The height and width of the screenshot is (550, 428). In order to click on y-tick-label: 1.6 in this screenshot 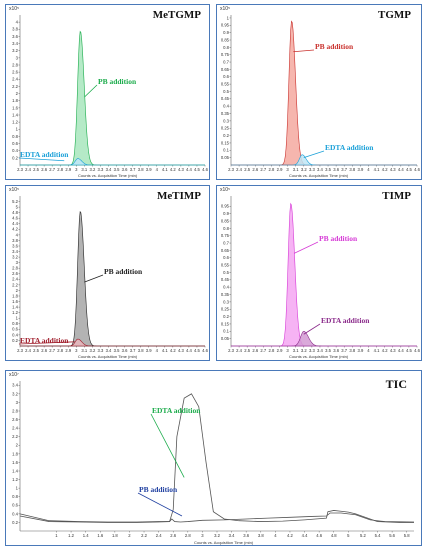, I will do `click(15, 462)`.